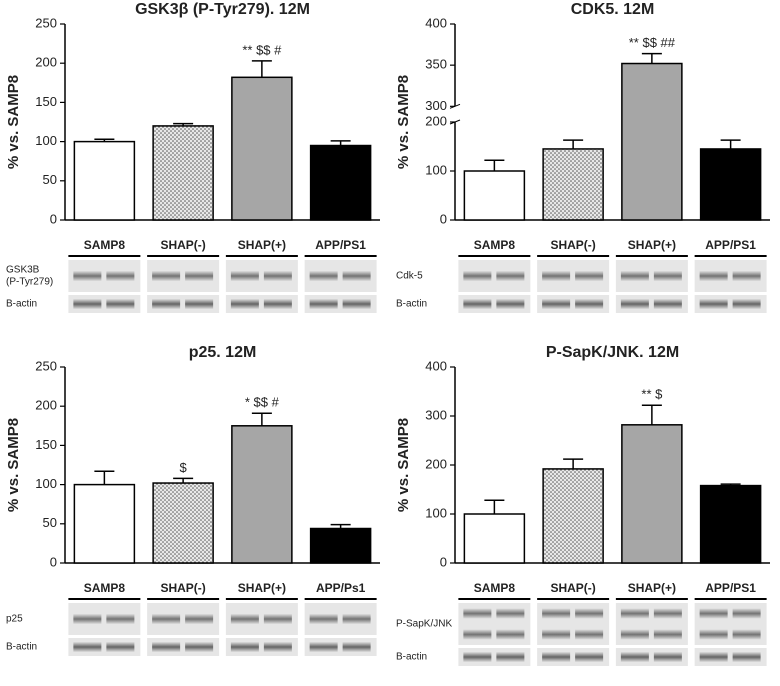 The image size is (780, 686). I want to click on y-tick-label: 300, so click(436, 414).